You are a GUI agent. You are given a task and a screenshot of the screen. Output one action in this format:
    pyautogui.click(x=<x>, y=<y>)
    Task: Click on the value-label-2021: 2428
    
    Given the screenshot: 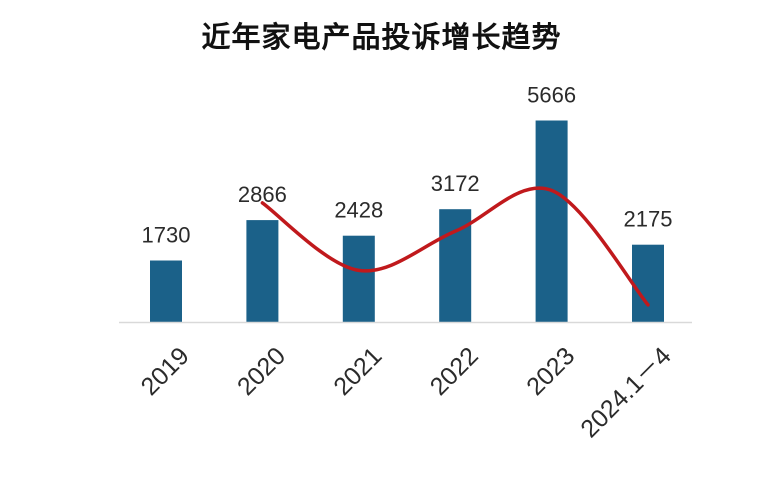 What is the action you would take?
    pyautogui.click(x=358, y=210)
    